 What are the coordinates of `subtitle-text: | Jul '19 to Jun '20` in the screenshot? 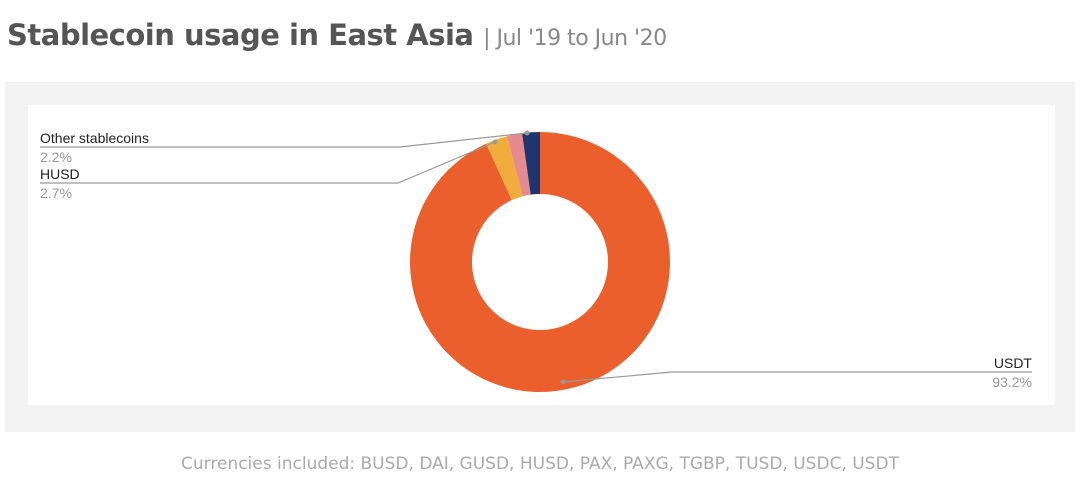 It's located at (575, 38).